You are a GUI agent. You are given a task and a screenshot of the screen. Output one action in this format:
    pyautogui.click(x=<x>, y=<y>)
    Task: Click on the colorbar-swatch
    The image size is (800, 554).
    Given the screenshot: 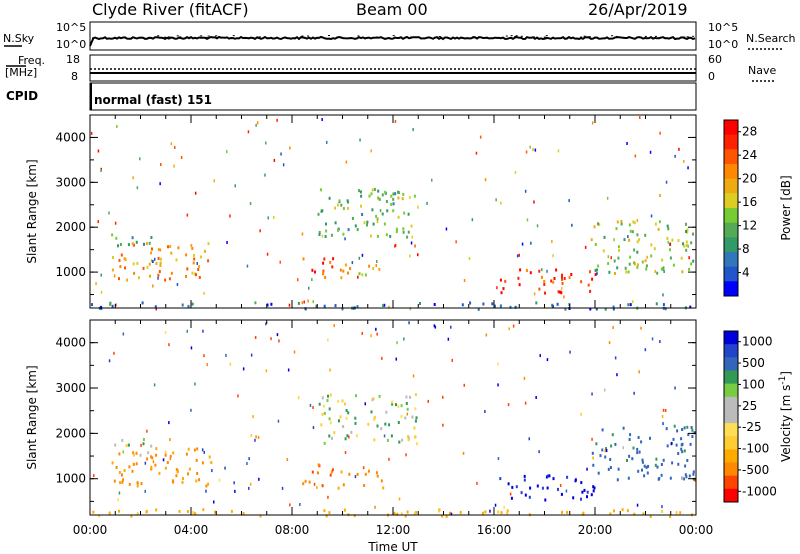 What is the action you would take?
    pyautogui.click(x=731, y=377)
    